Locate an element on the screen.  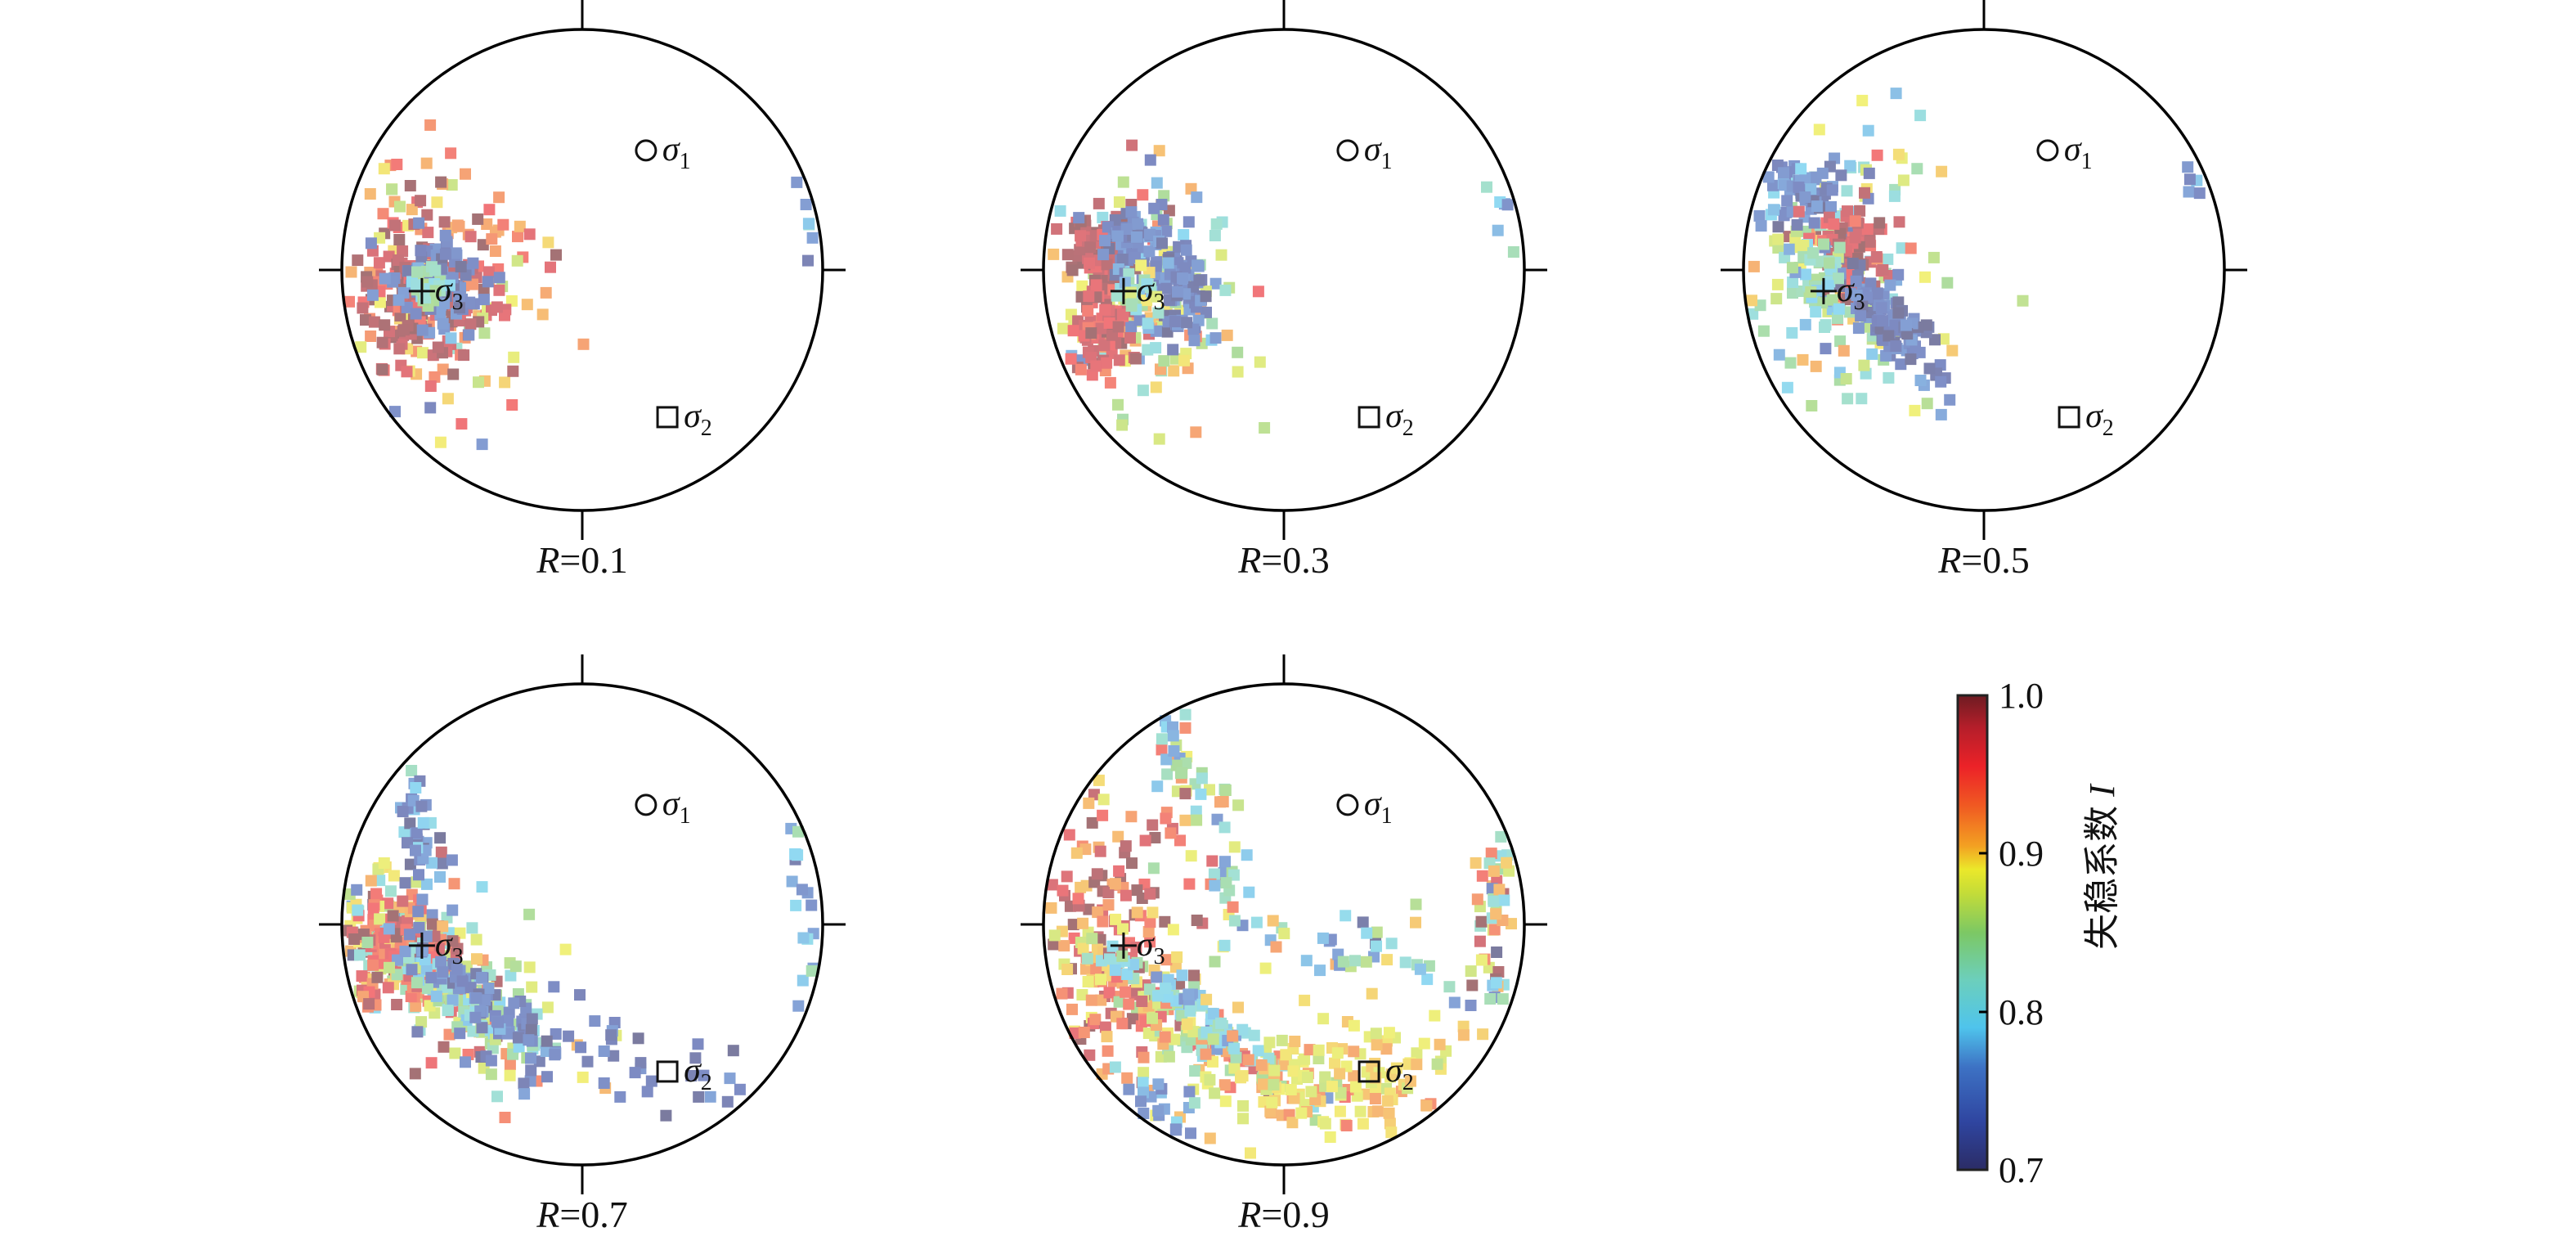
sigma-label: σ3 is located at coordinates (1151, 293).